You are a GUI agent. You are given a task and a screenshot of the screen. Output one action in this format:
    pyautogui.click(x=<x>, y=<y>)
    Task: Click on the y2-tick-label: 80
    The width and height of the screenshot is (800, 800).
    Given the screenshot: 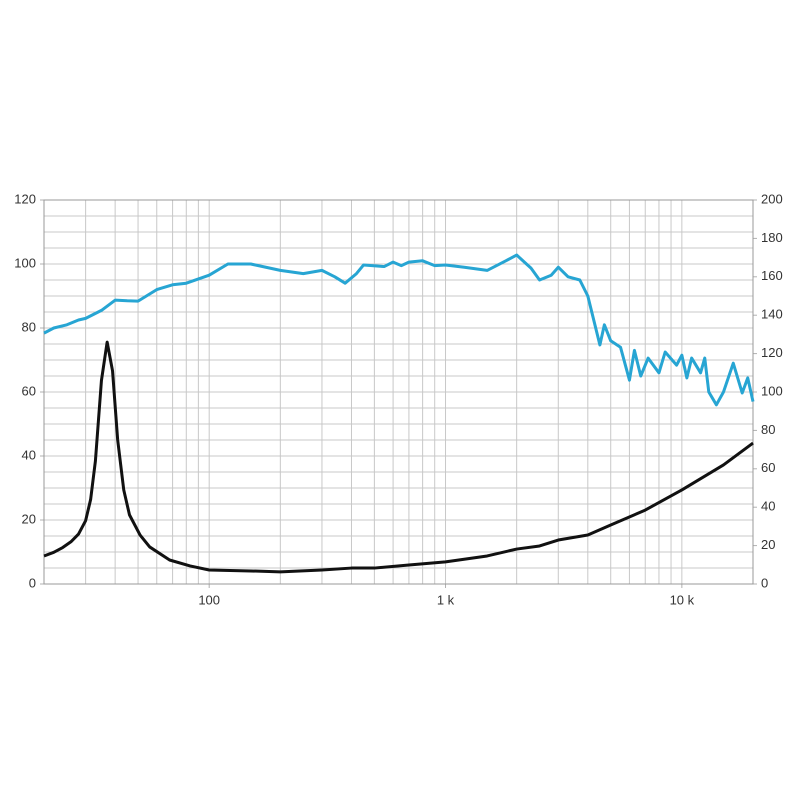 What is the action you would take?
    pyautogui.click(x=768, y=429)
    